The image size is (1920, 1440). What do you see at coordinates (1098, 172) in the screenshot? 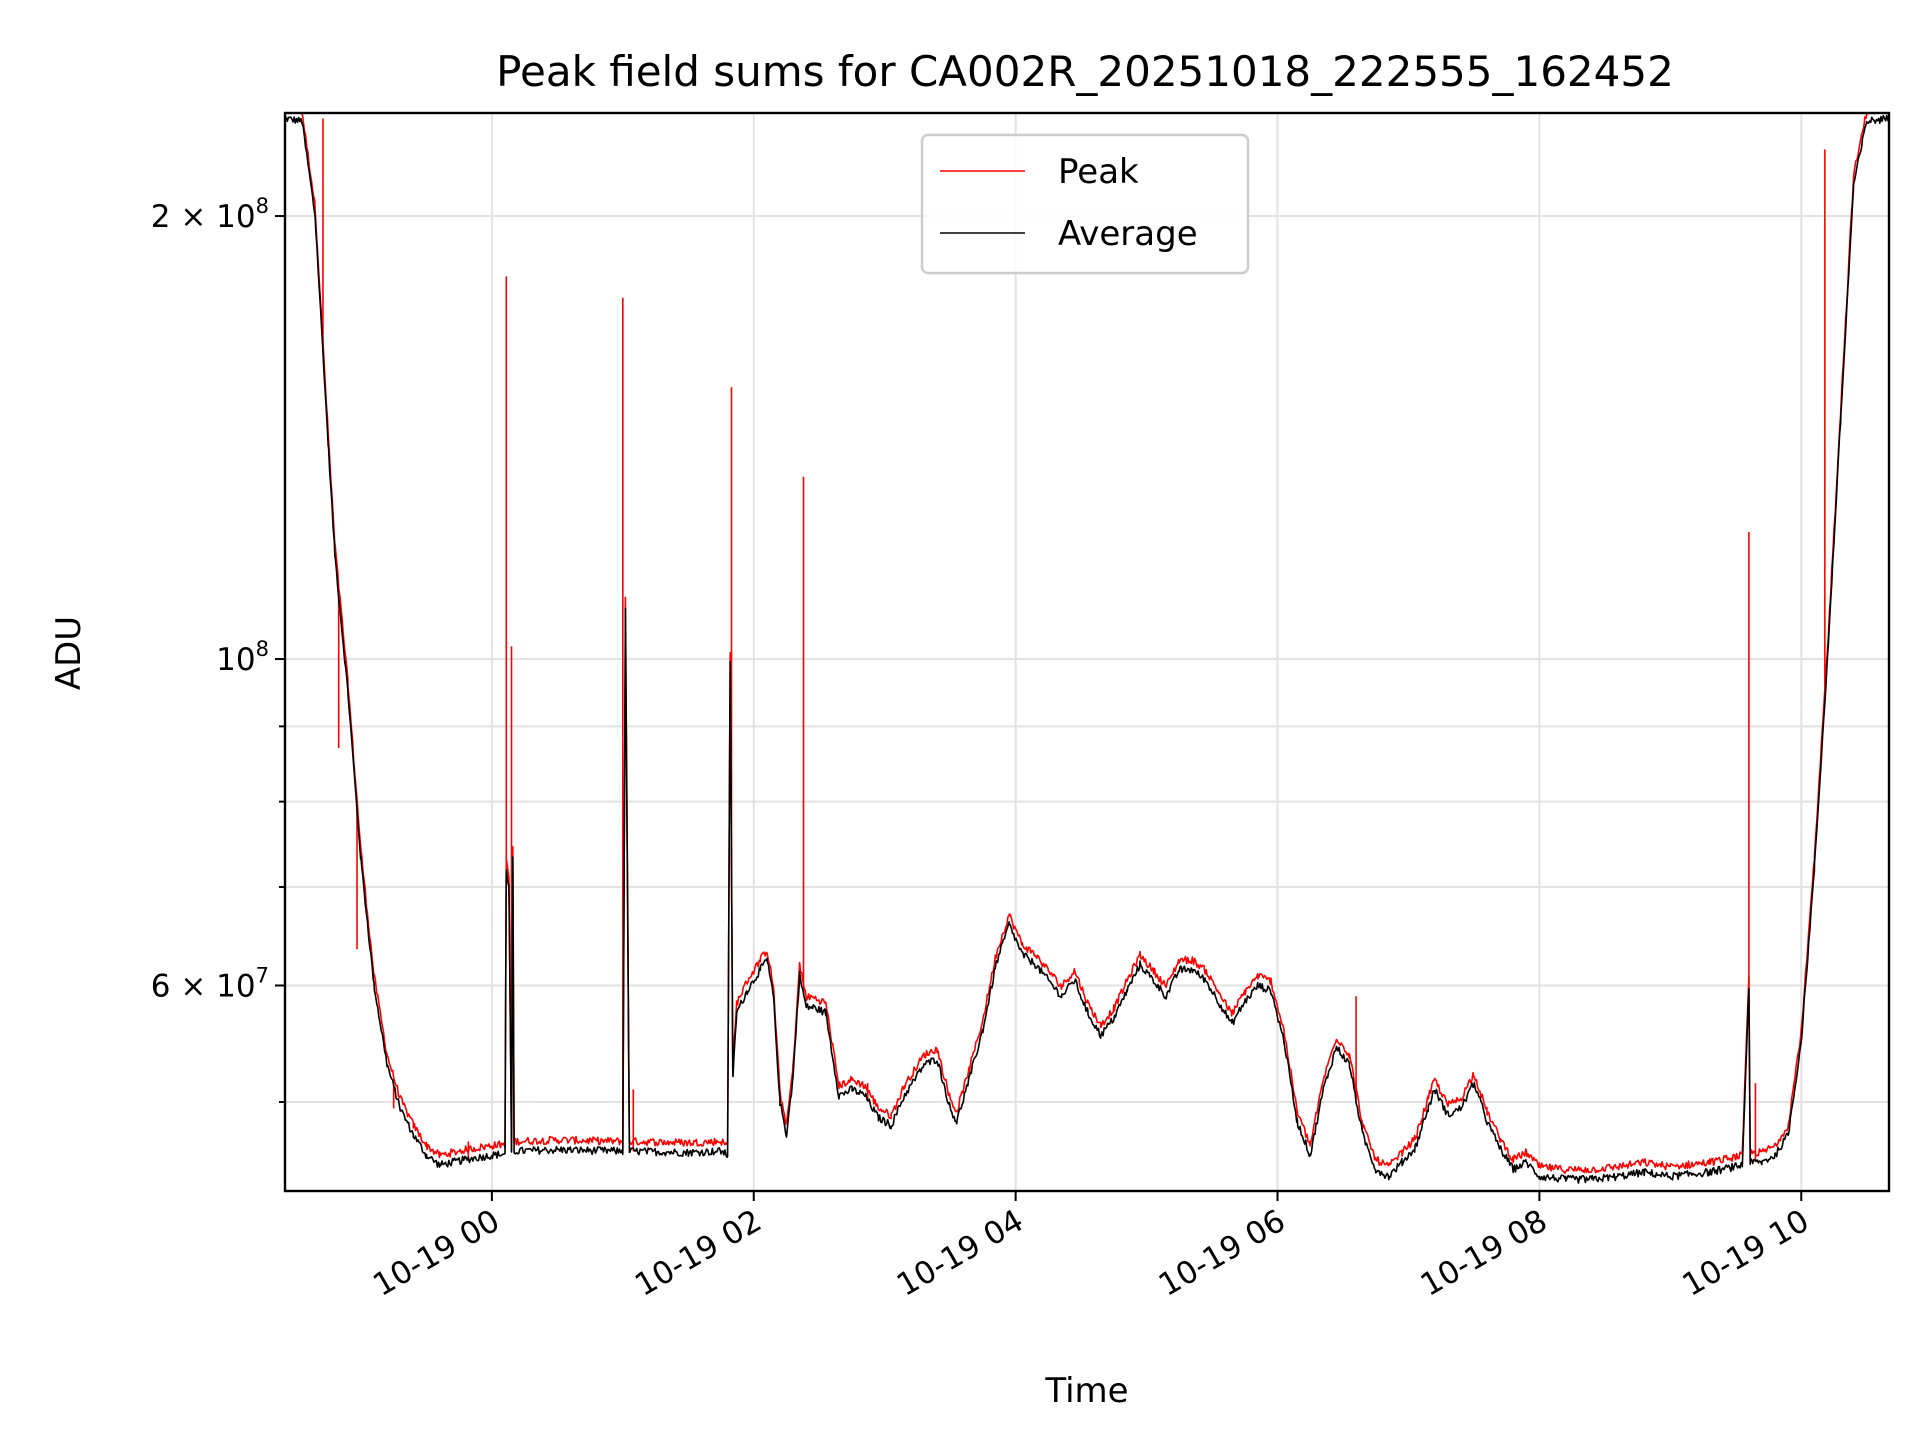
I see `legend-peak-label: Peak` at bounding box center [1098, 172].